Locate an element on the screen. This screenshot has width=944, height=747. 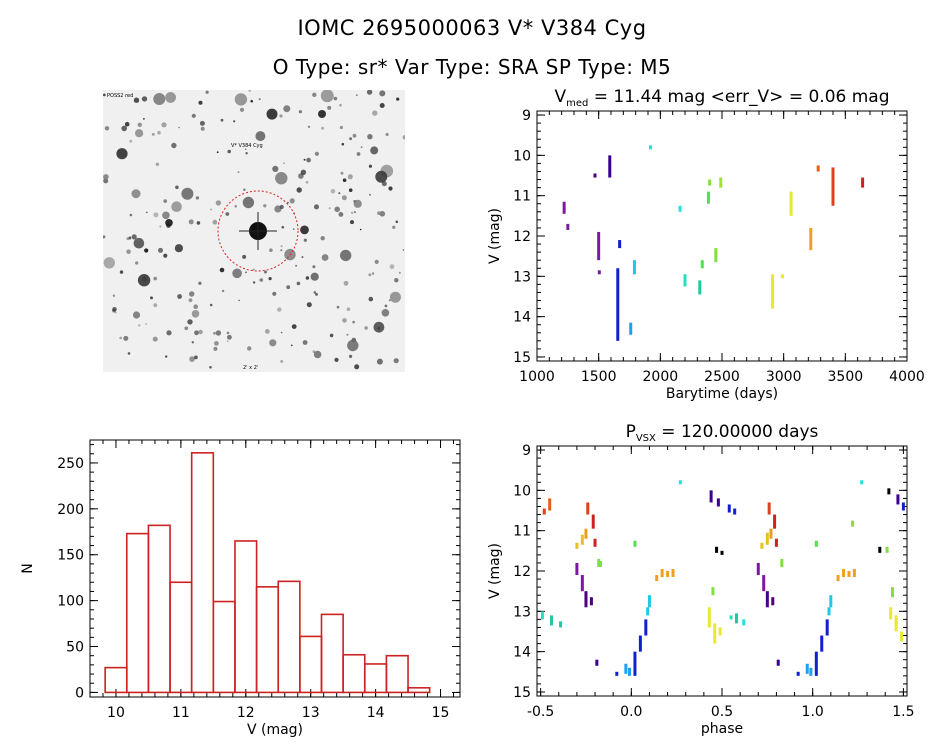
y-tick-label: 50 is located at coordinates (75, 648).